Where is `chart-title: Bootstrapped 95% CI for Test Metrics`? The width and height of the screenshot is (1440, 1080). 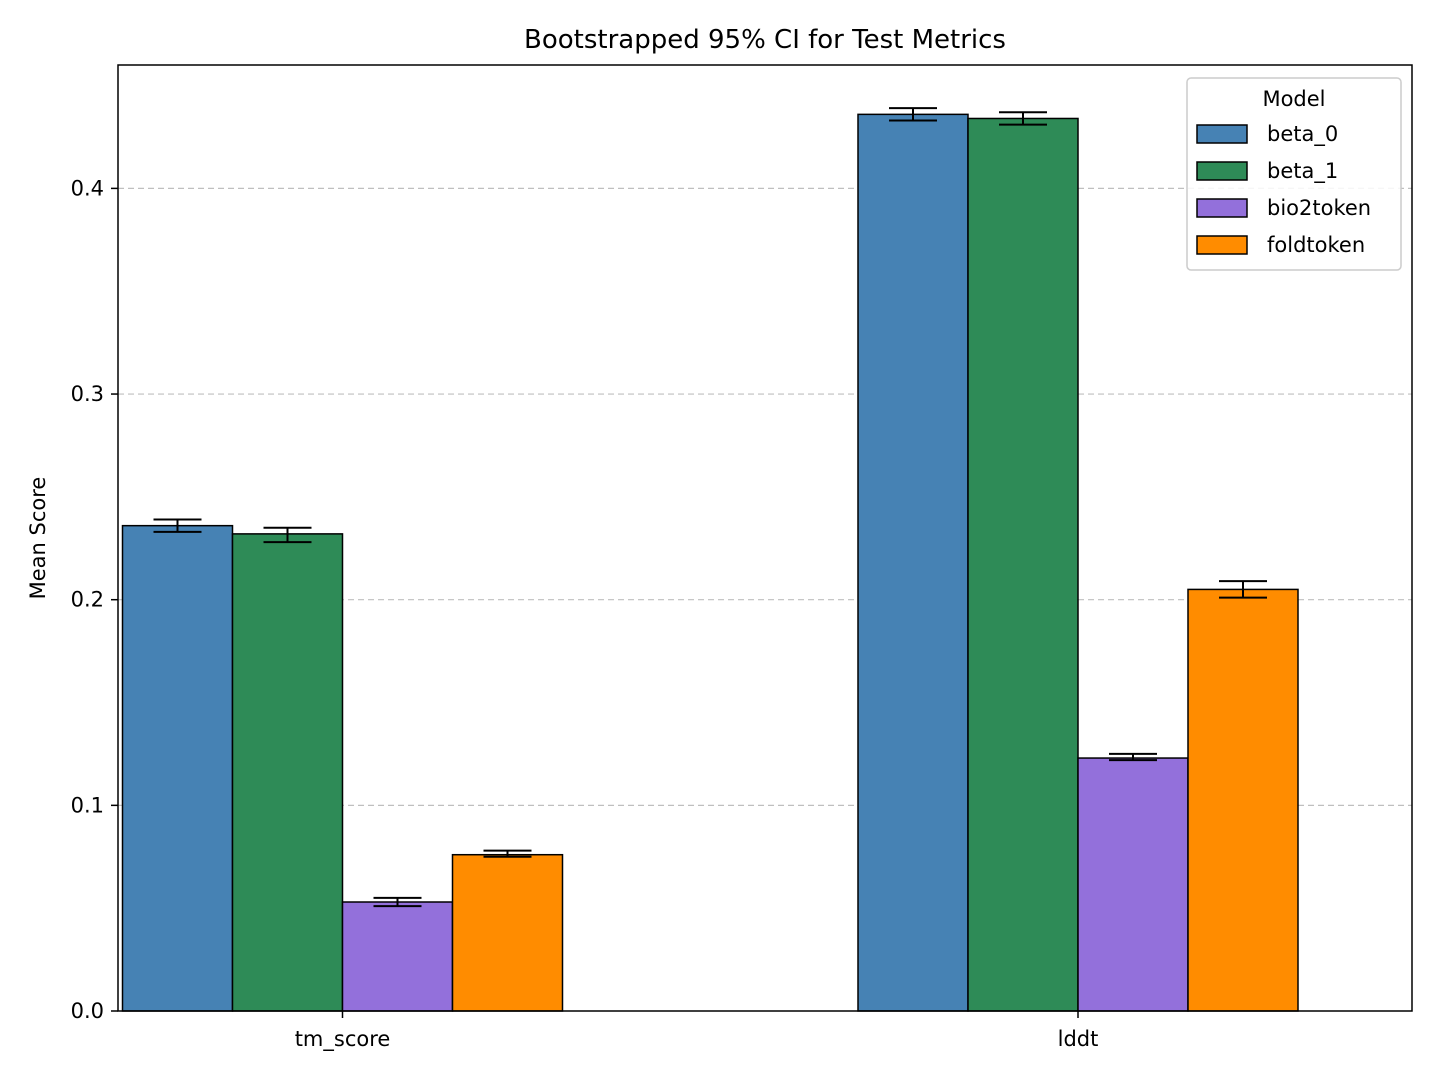 chart-title: Bootstrapped 95% CI for Test Metrics is located at coordinates (765, 40).